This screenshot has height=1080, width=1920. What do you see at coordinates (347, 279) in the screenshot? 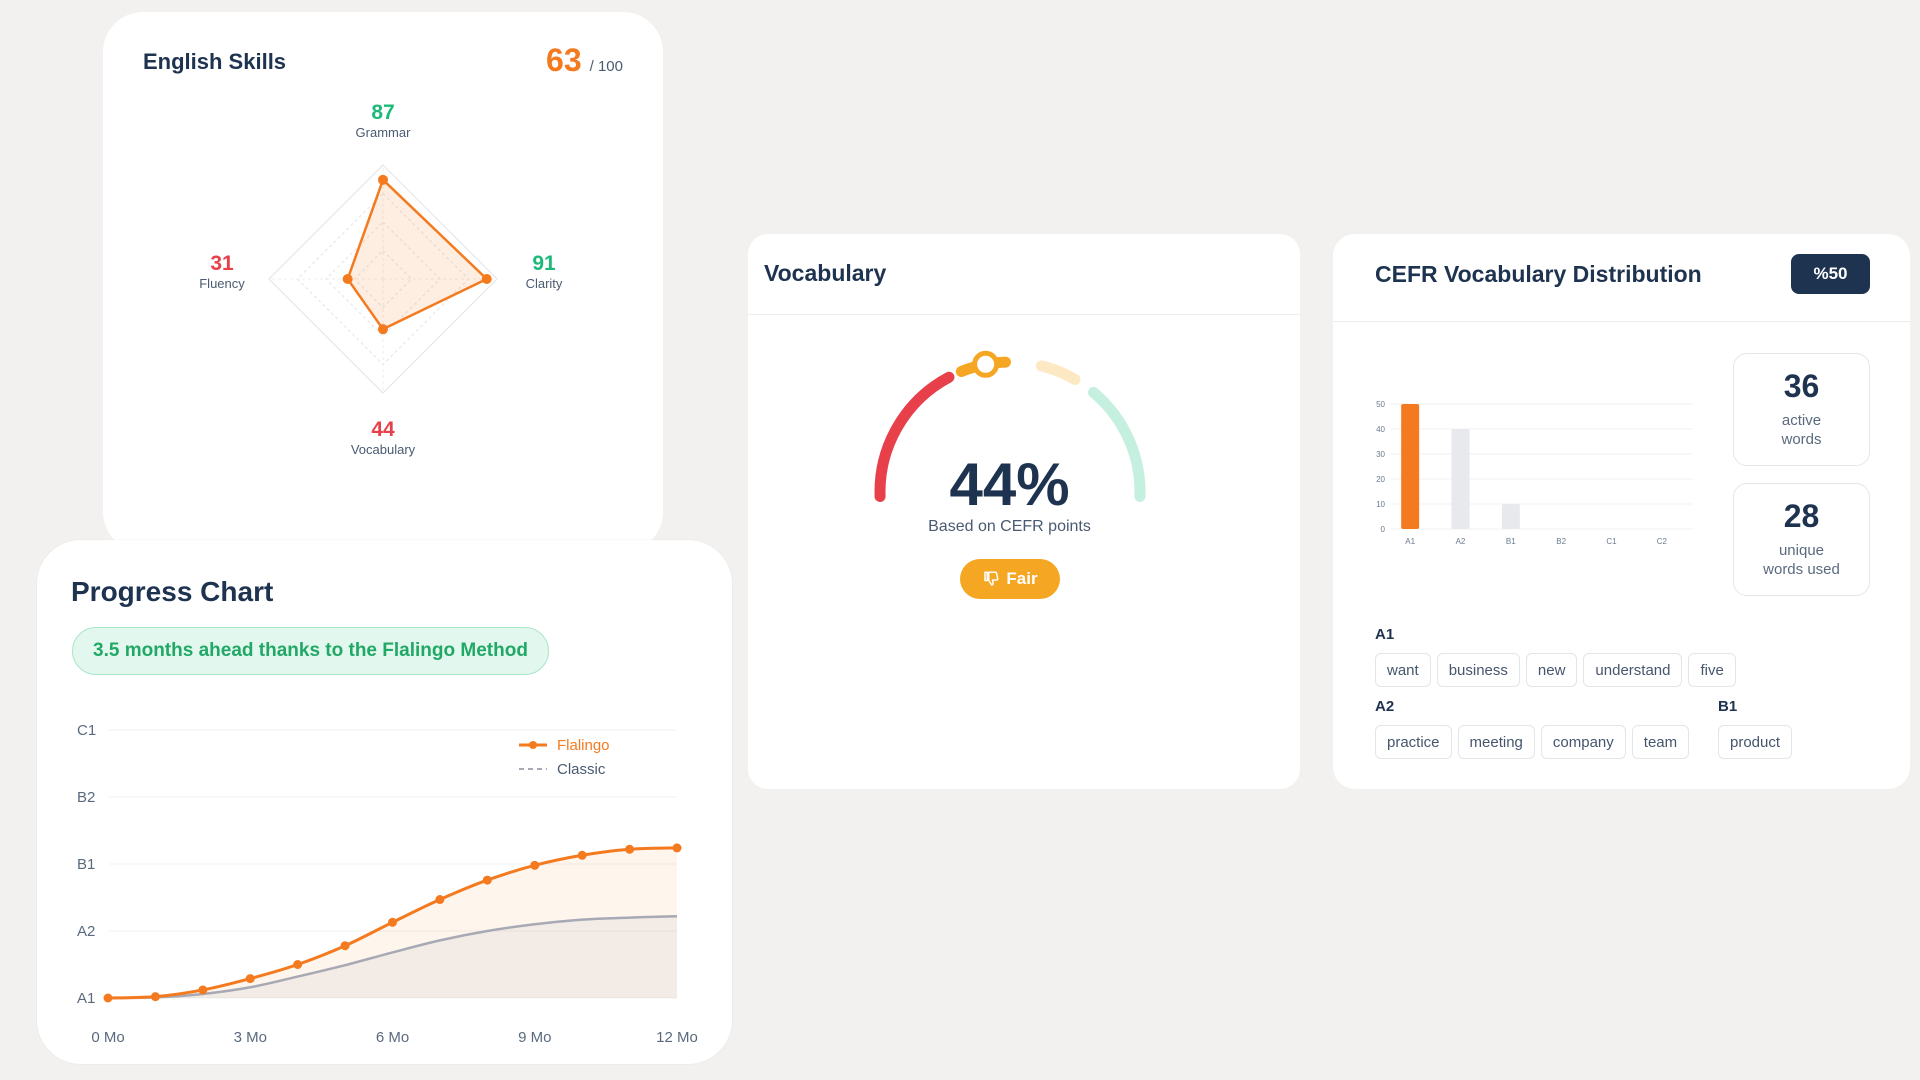
I see `radar-point-fluency` at bounding box center [347, 279].